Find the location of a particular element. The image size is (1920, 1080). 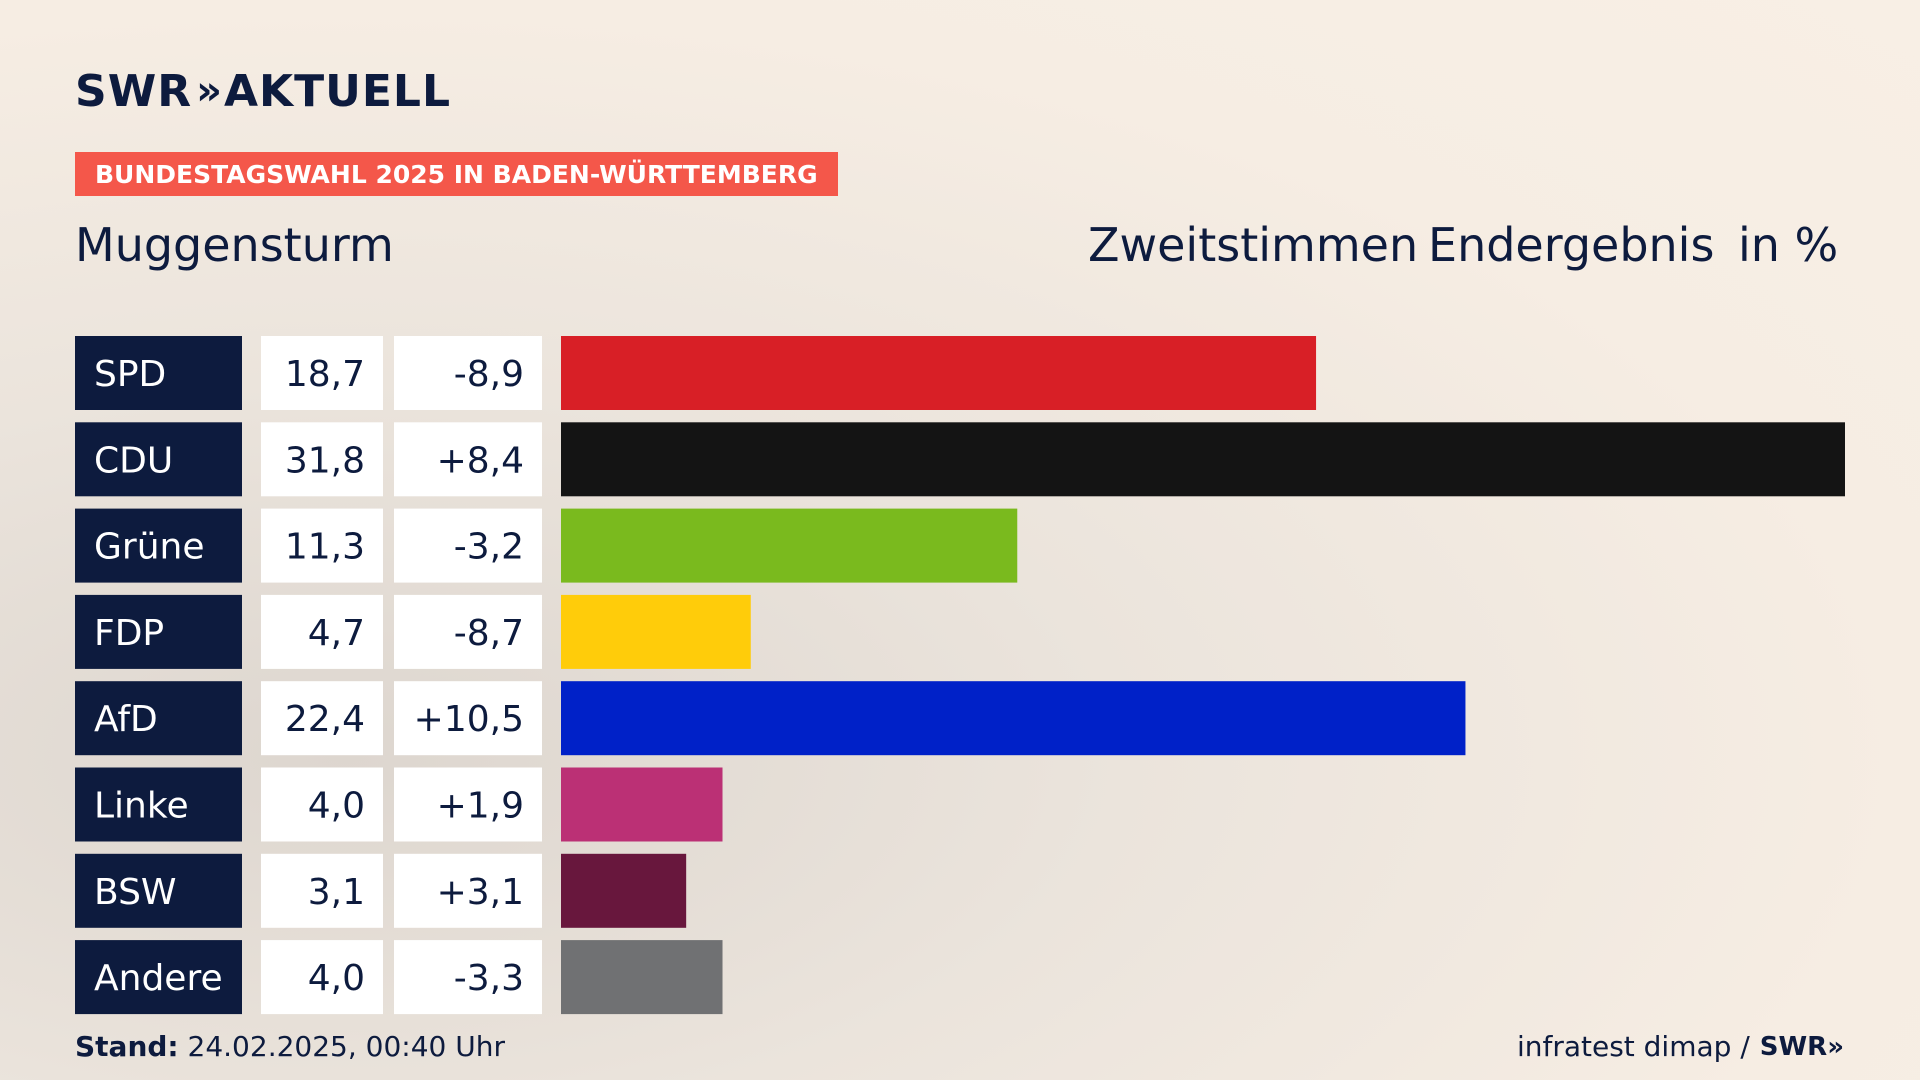

party-label: AfD is located at coordinates (126, 719).